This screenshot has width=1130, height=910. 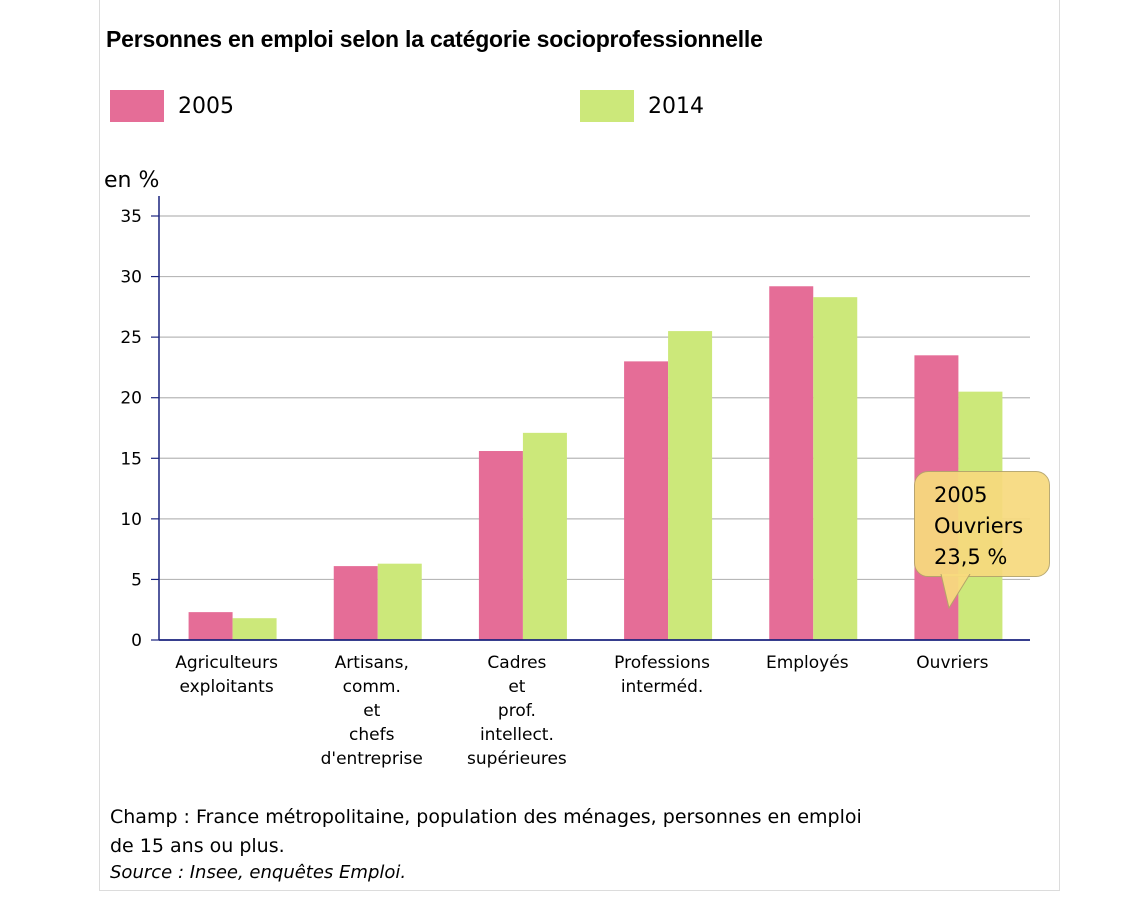 What do you see at coordinates (676, 106) in the screenshot?
I see `legend-label-2014: 2014` at bounding box center [676, 106].